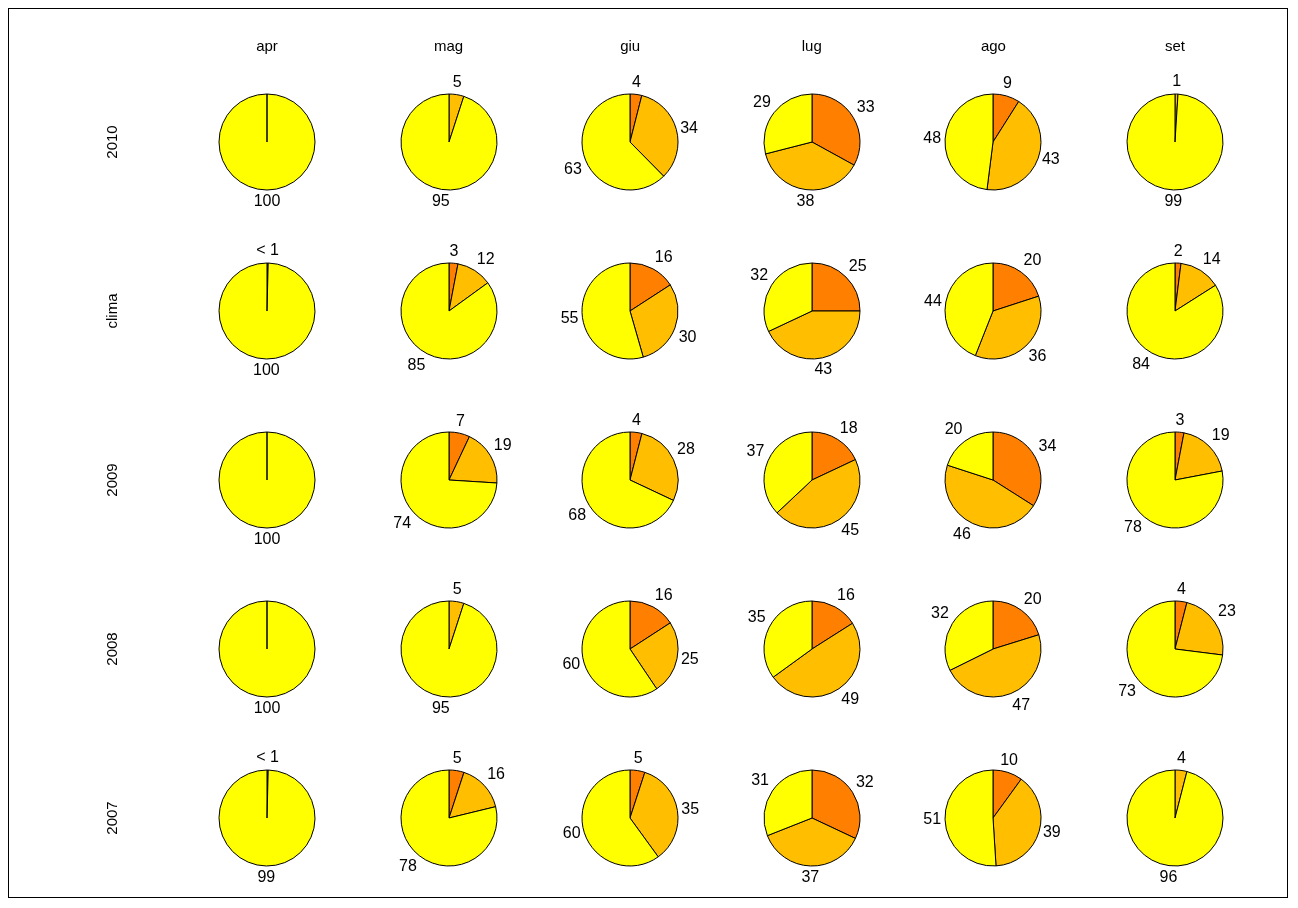 Image resolution: width=1298 pixels, height=908 pixels. Describe the element at coordinates (1037, 356) in the screenshot. I see `data-label: 36` at that location.